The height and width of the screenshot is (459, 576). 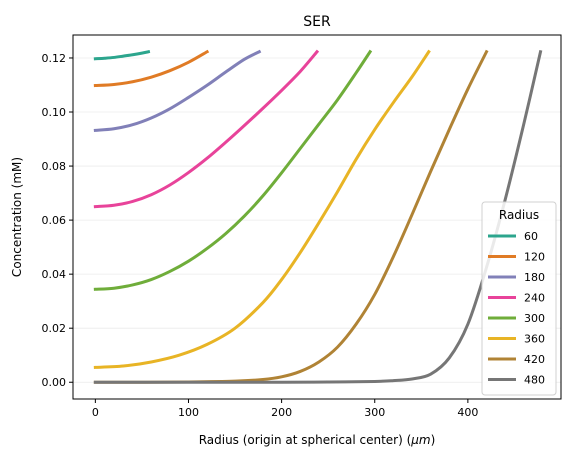 I want to click on legend-label-60: 60, so click(x=531, y=236).